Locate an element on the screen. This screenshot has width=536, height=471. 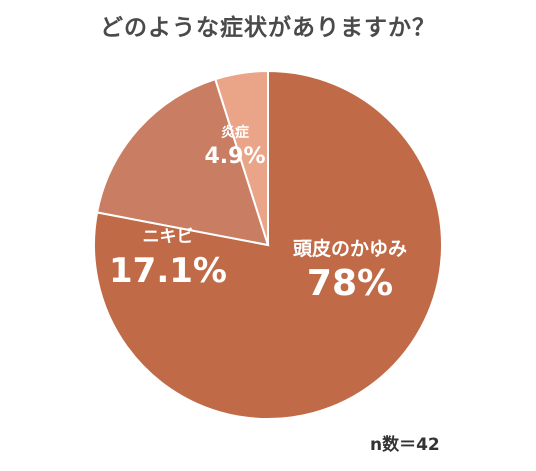
chart-title: どのような症状がありますか？ is located at coordinates (268, 28).